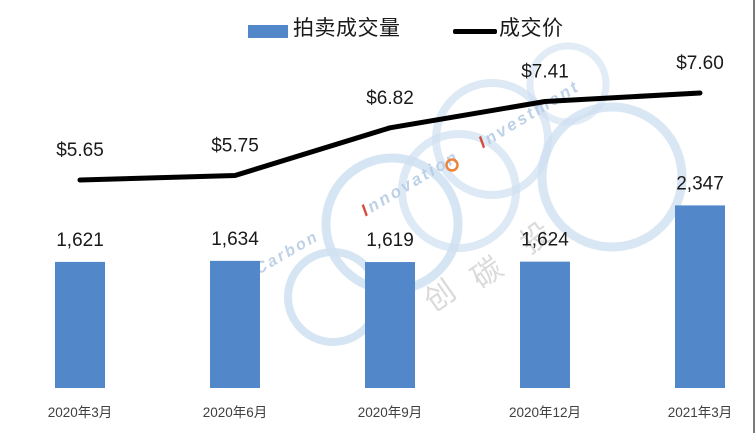  Describe the element at coordinates (235, 412) in the screenshot. I see `x-axis-label: 2020年6月` at that location.